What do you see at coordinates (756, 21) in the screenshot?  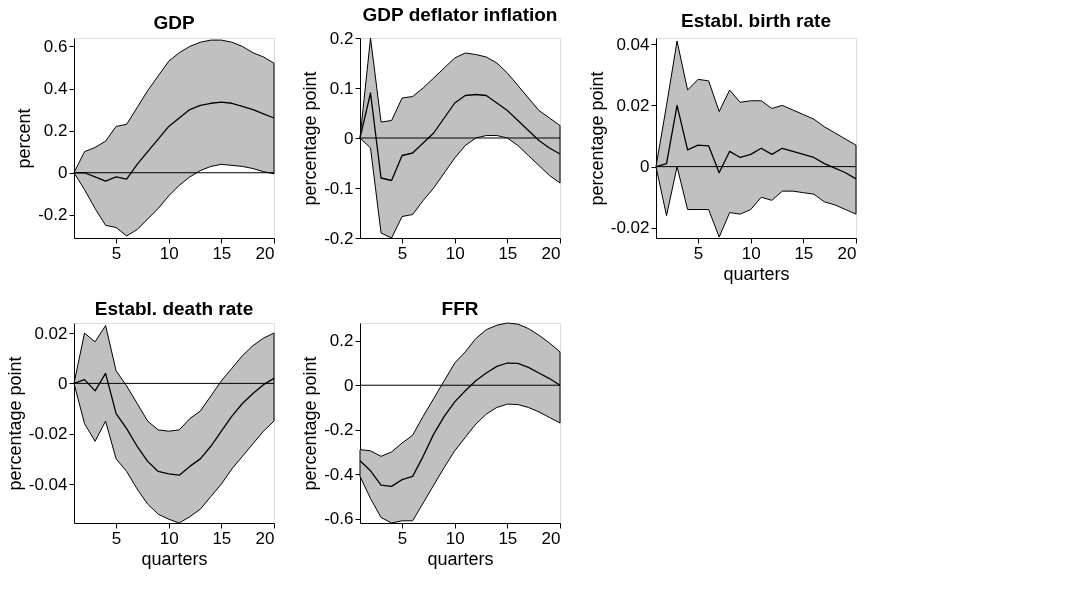 I see `chart-title: Establ. birth rate` at bounding box center [756, 21].